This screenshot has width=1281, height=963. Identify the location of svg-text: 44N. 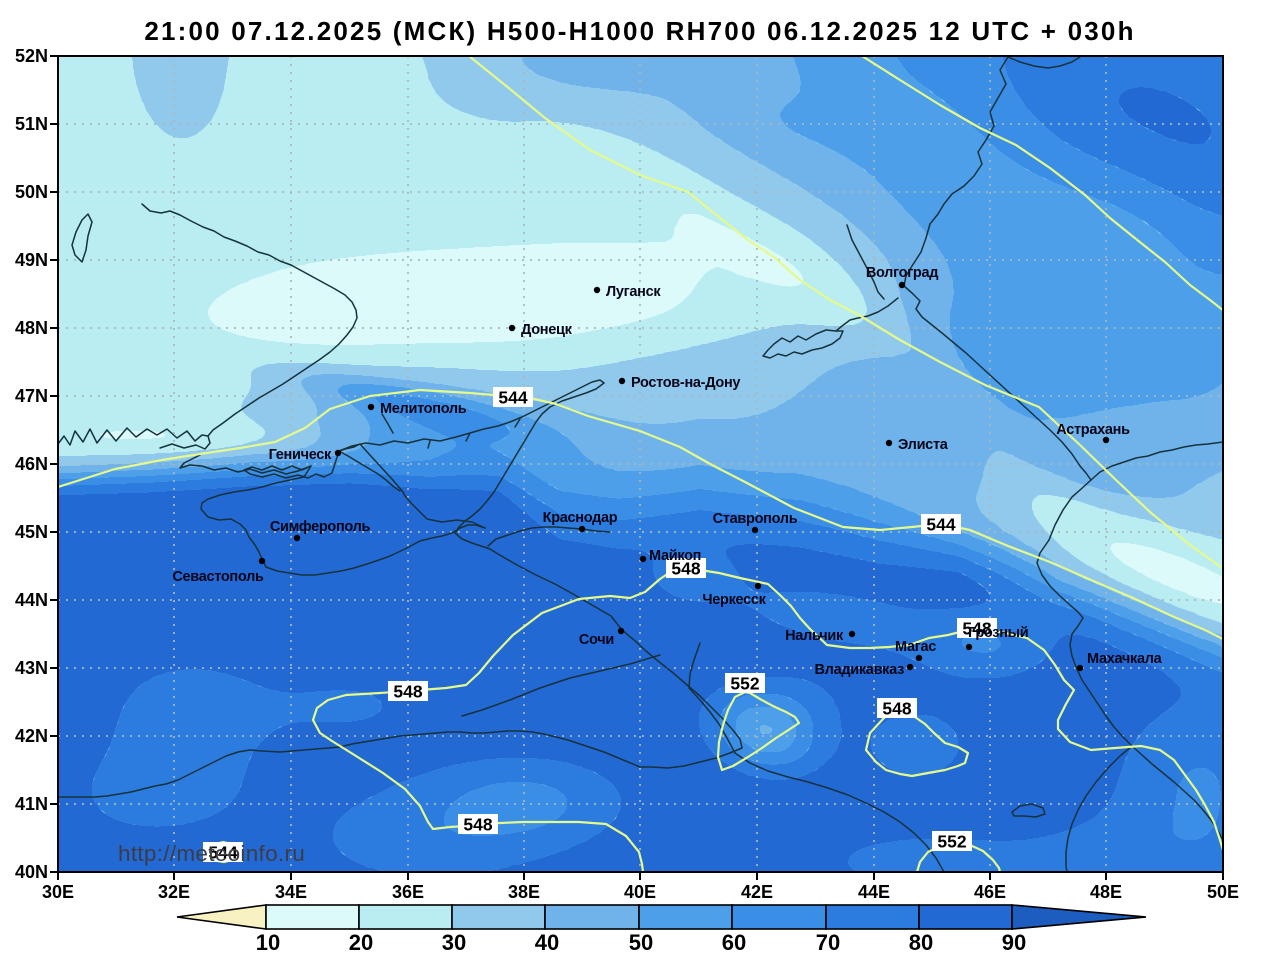
(31, 600).